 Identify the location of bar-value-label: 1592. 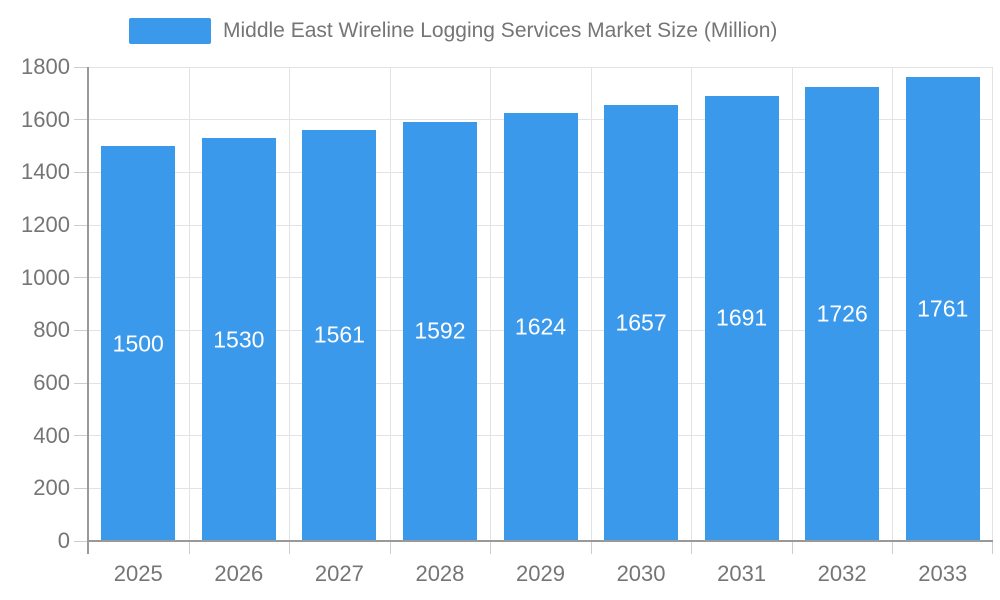
(440, 330).